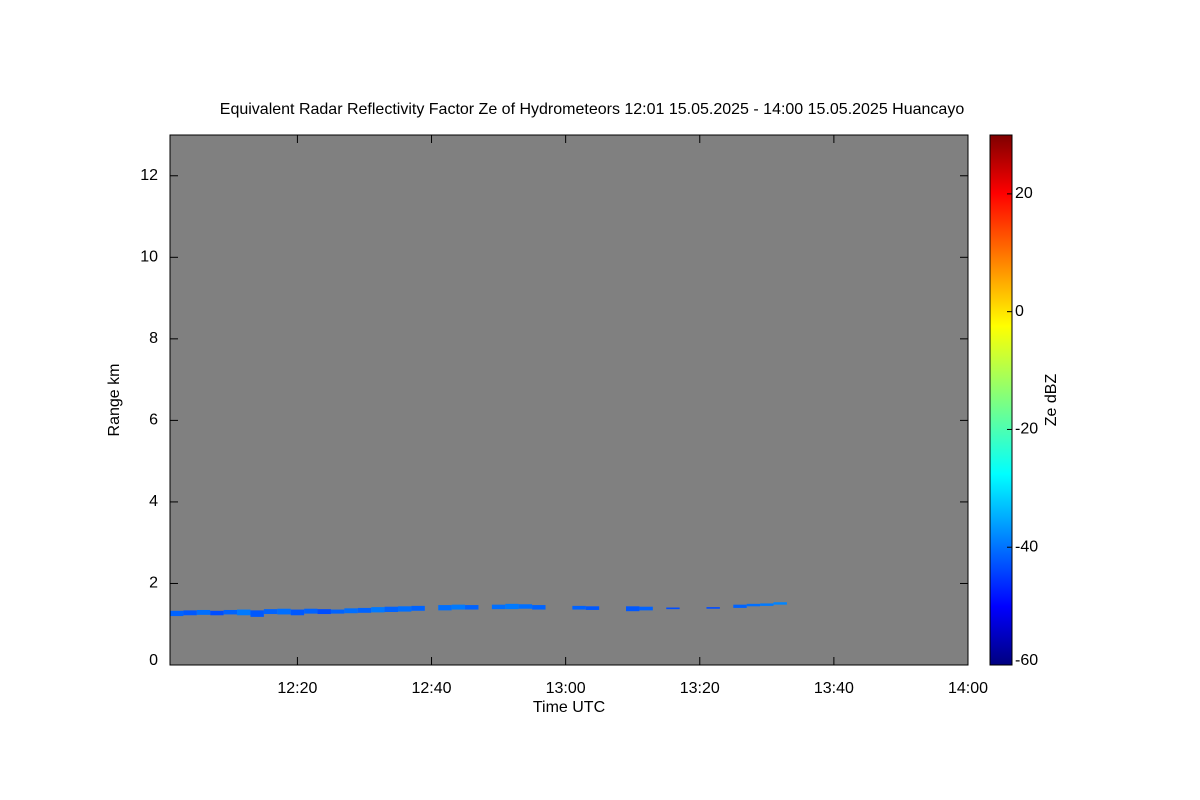  Describe the element at coordinates (700, 688) in the screenshot. I see `x-tick-label: 13:20` at that location.